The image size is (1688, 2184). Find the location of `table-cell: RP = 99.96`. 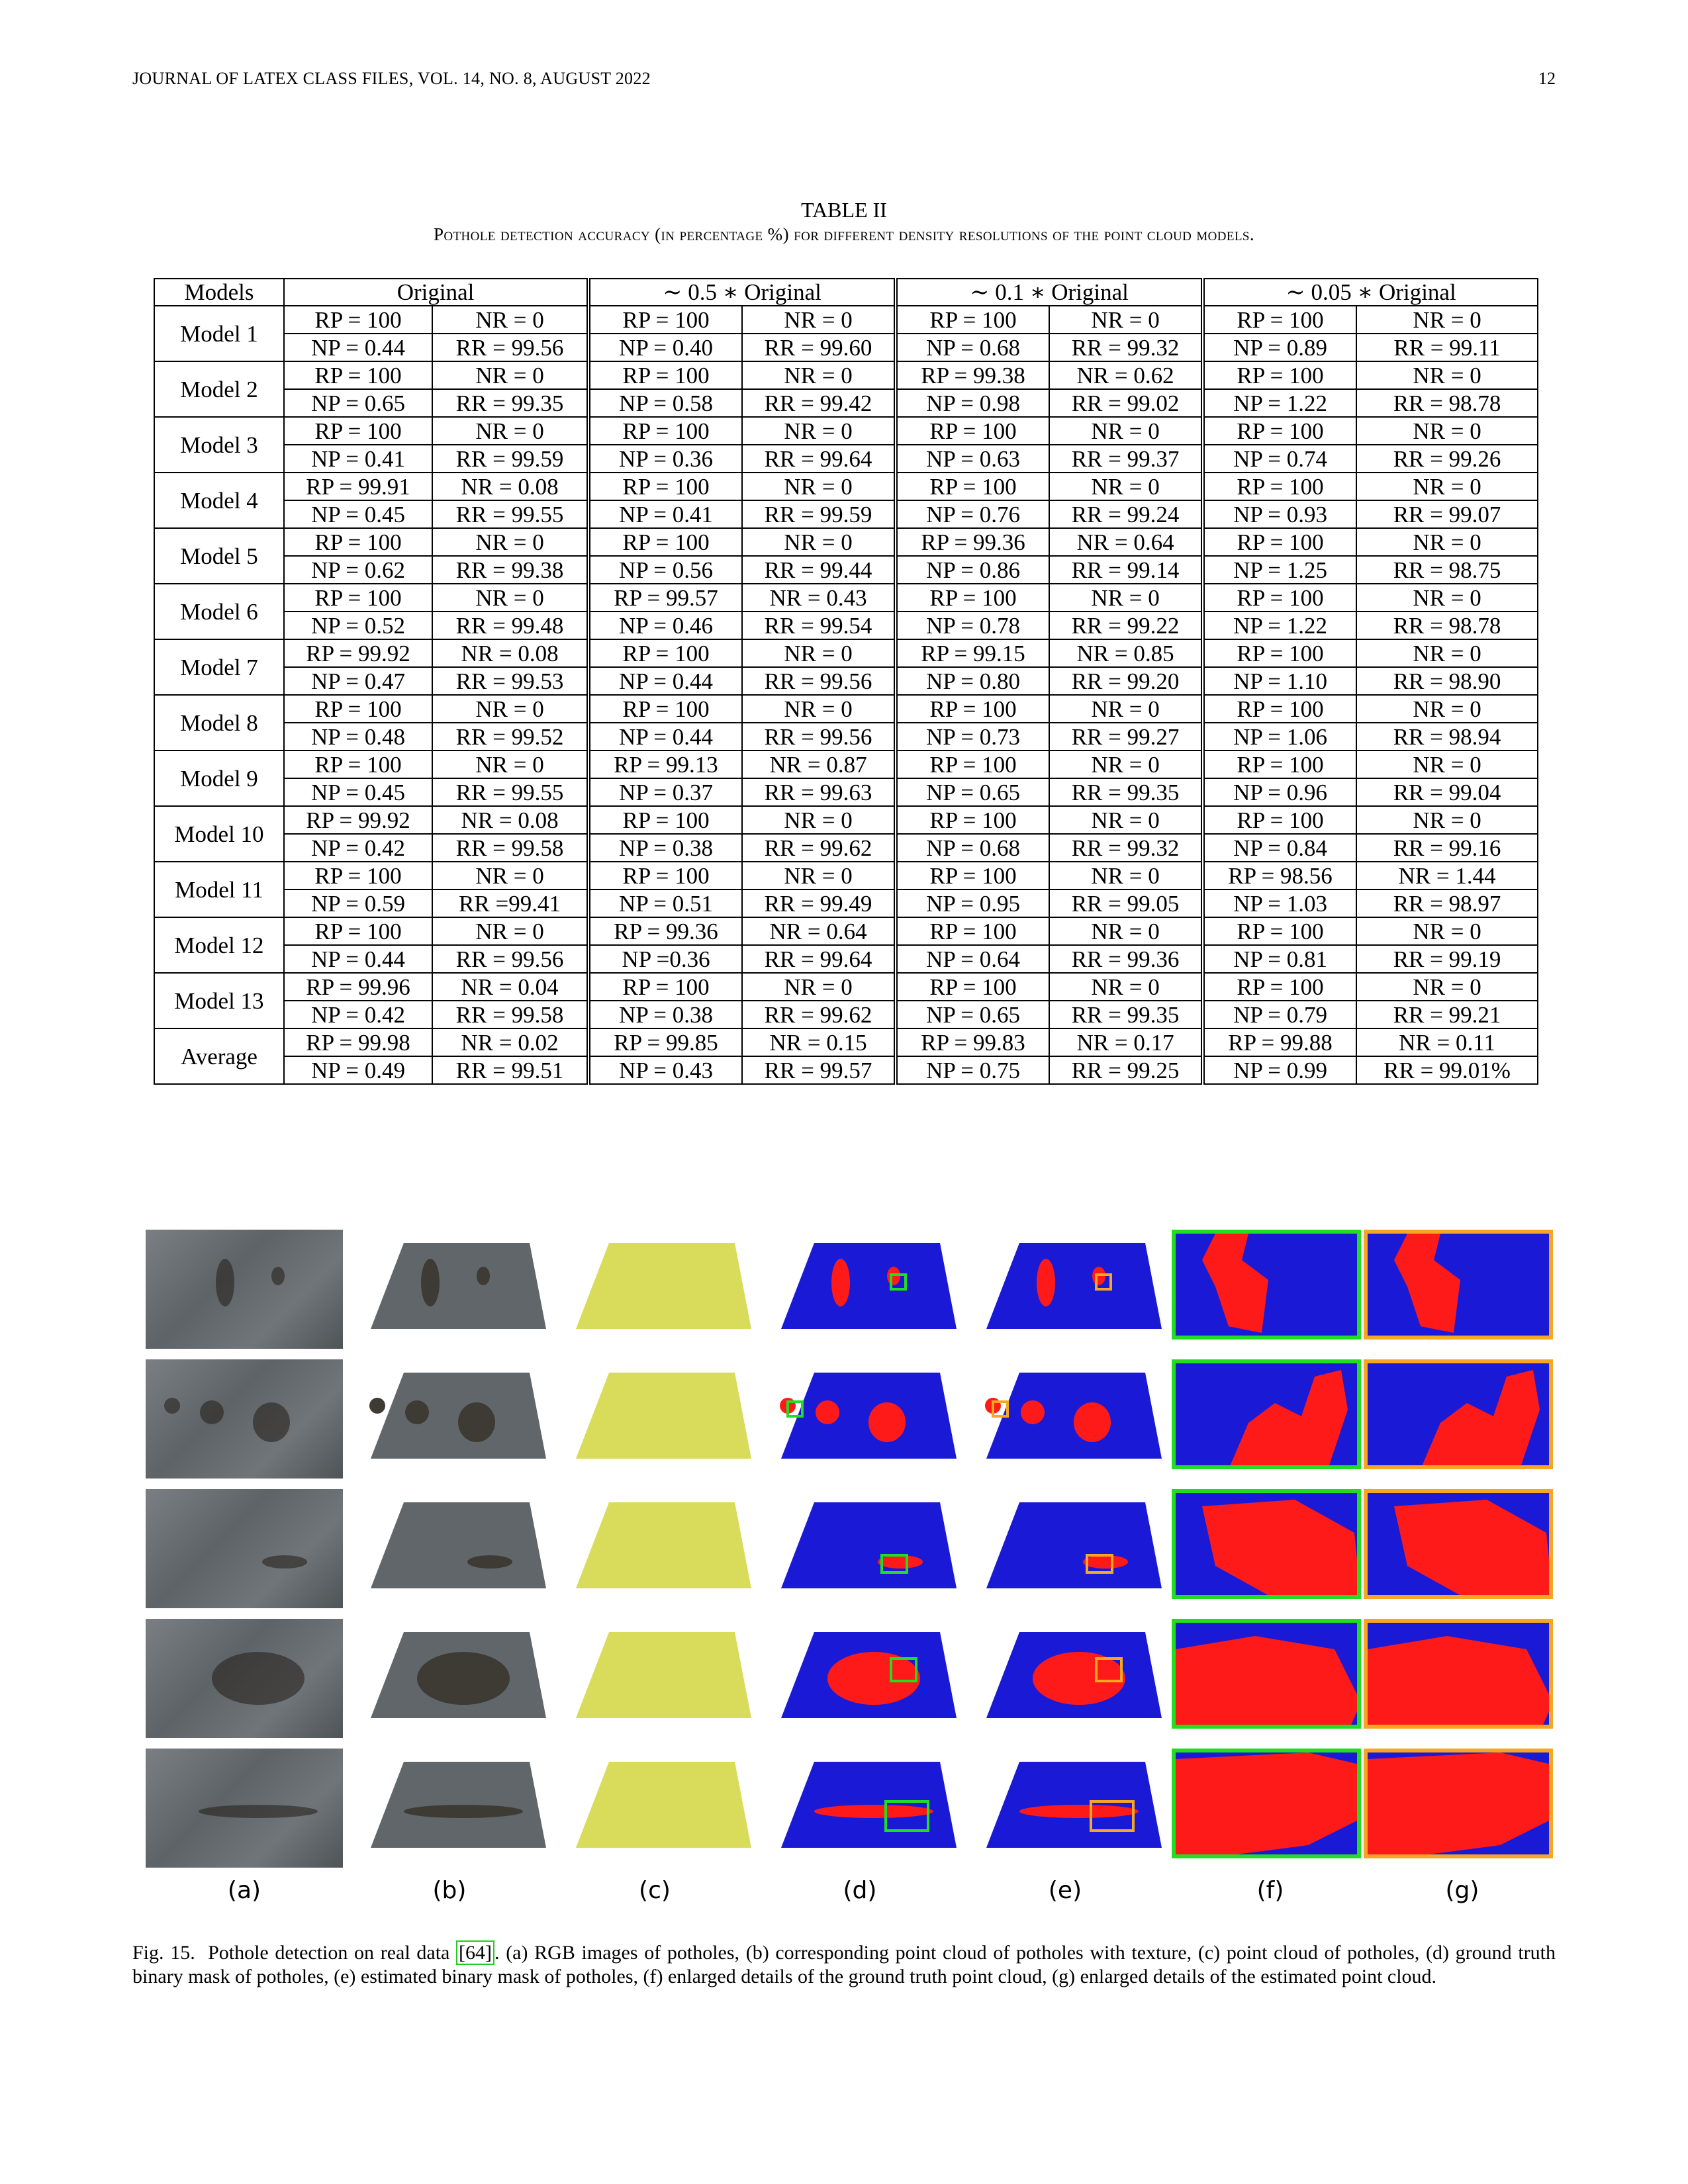

table-cell: RP = 99.96 is located at coordinates (358, 987).